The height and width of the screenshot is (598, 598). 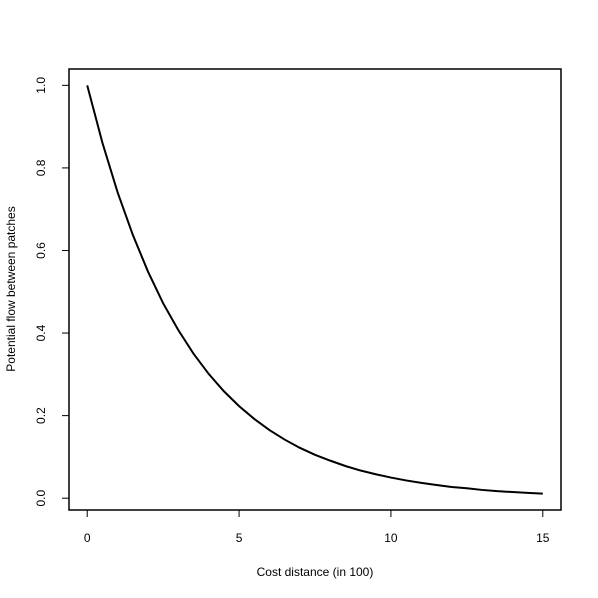 What do you see at coordinates (391, 538) in the screenshot?
I see `x-tick-label: 10` at bounding box center [391, 538].